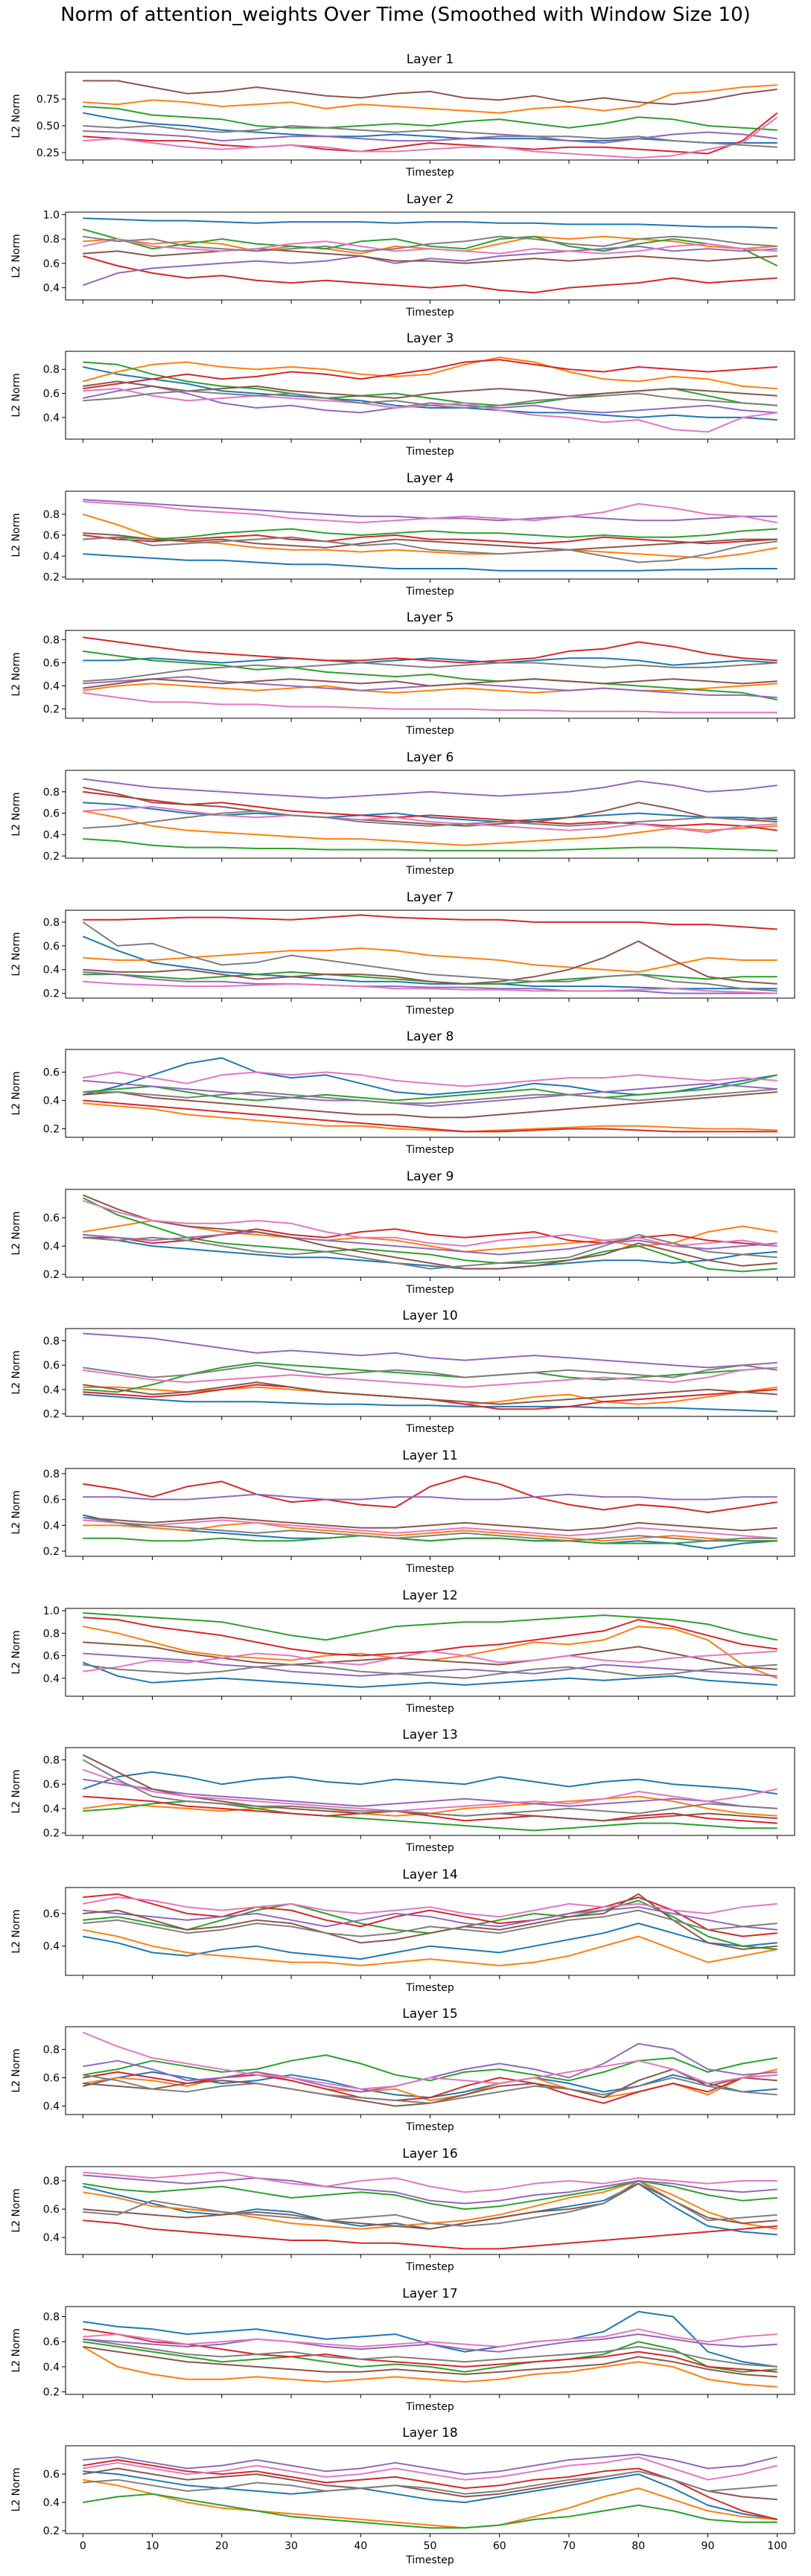 The width and height of the screenshot is (811, 2576). What do you see at coordinates (430, 338) in the screenshot?
I see `subplot-title: Layer 3` at bounding box center [430, 338].